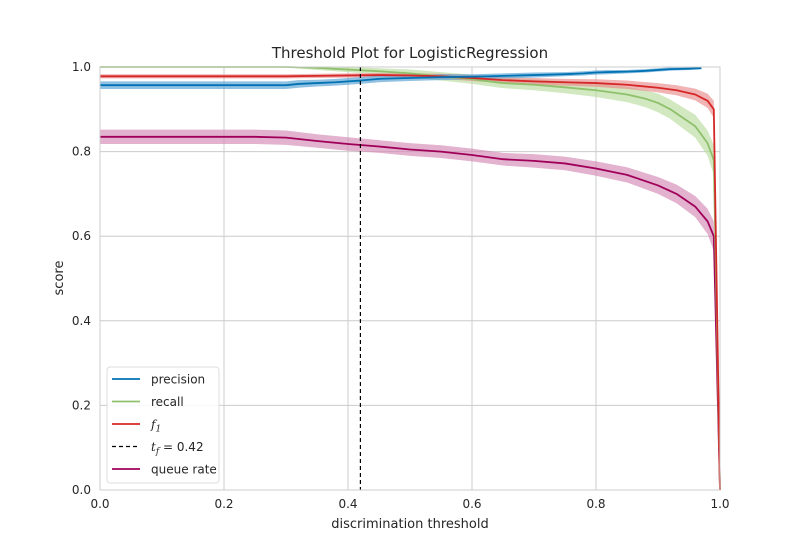  Describe the element at coordinates (719, 504) in the screenshot. I see `x-tick-label: 1.0` at that location.